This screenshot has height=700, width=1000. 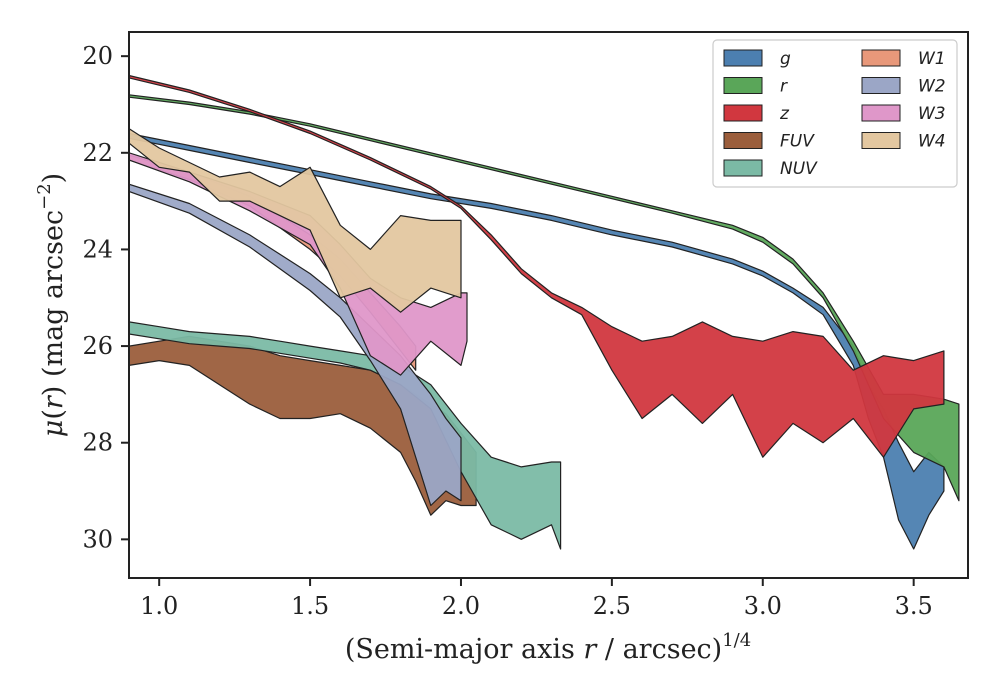 I want to click on x-tick-label: 3.0, so click(x=763, y=606).